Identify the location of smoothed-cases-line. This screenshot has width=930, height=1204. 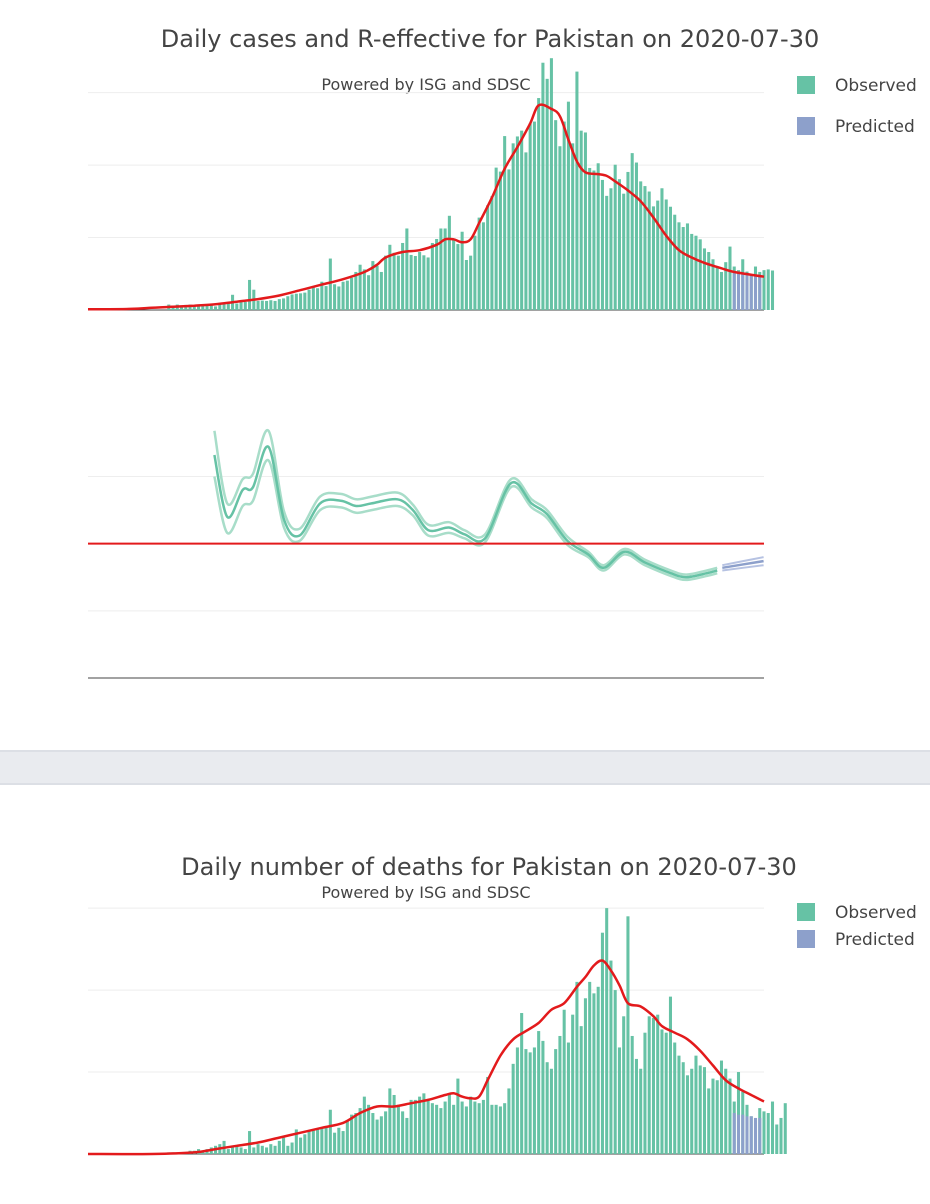
(426, 207).